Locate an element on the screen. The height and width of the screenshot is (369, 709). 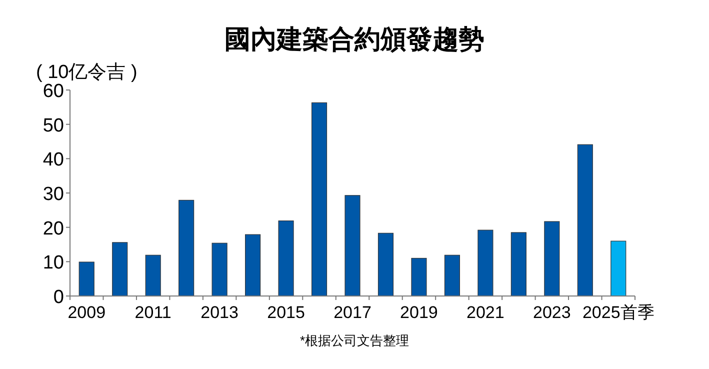
y-tick-label: 40 is located at coordinates (53, 160).